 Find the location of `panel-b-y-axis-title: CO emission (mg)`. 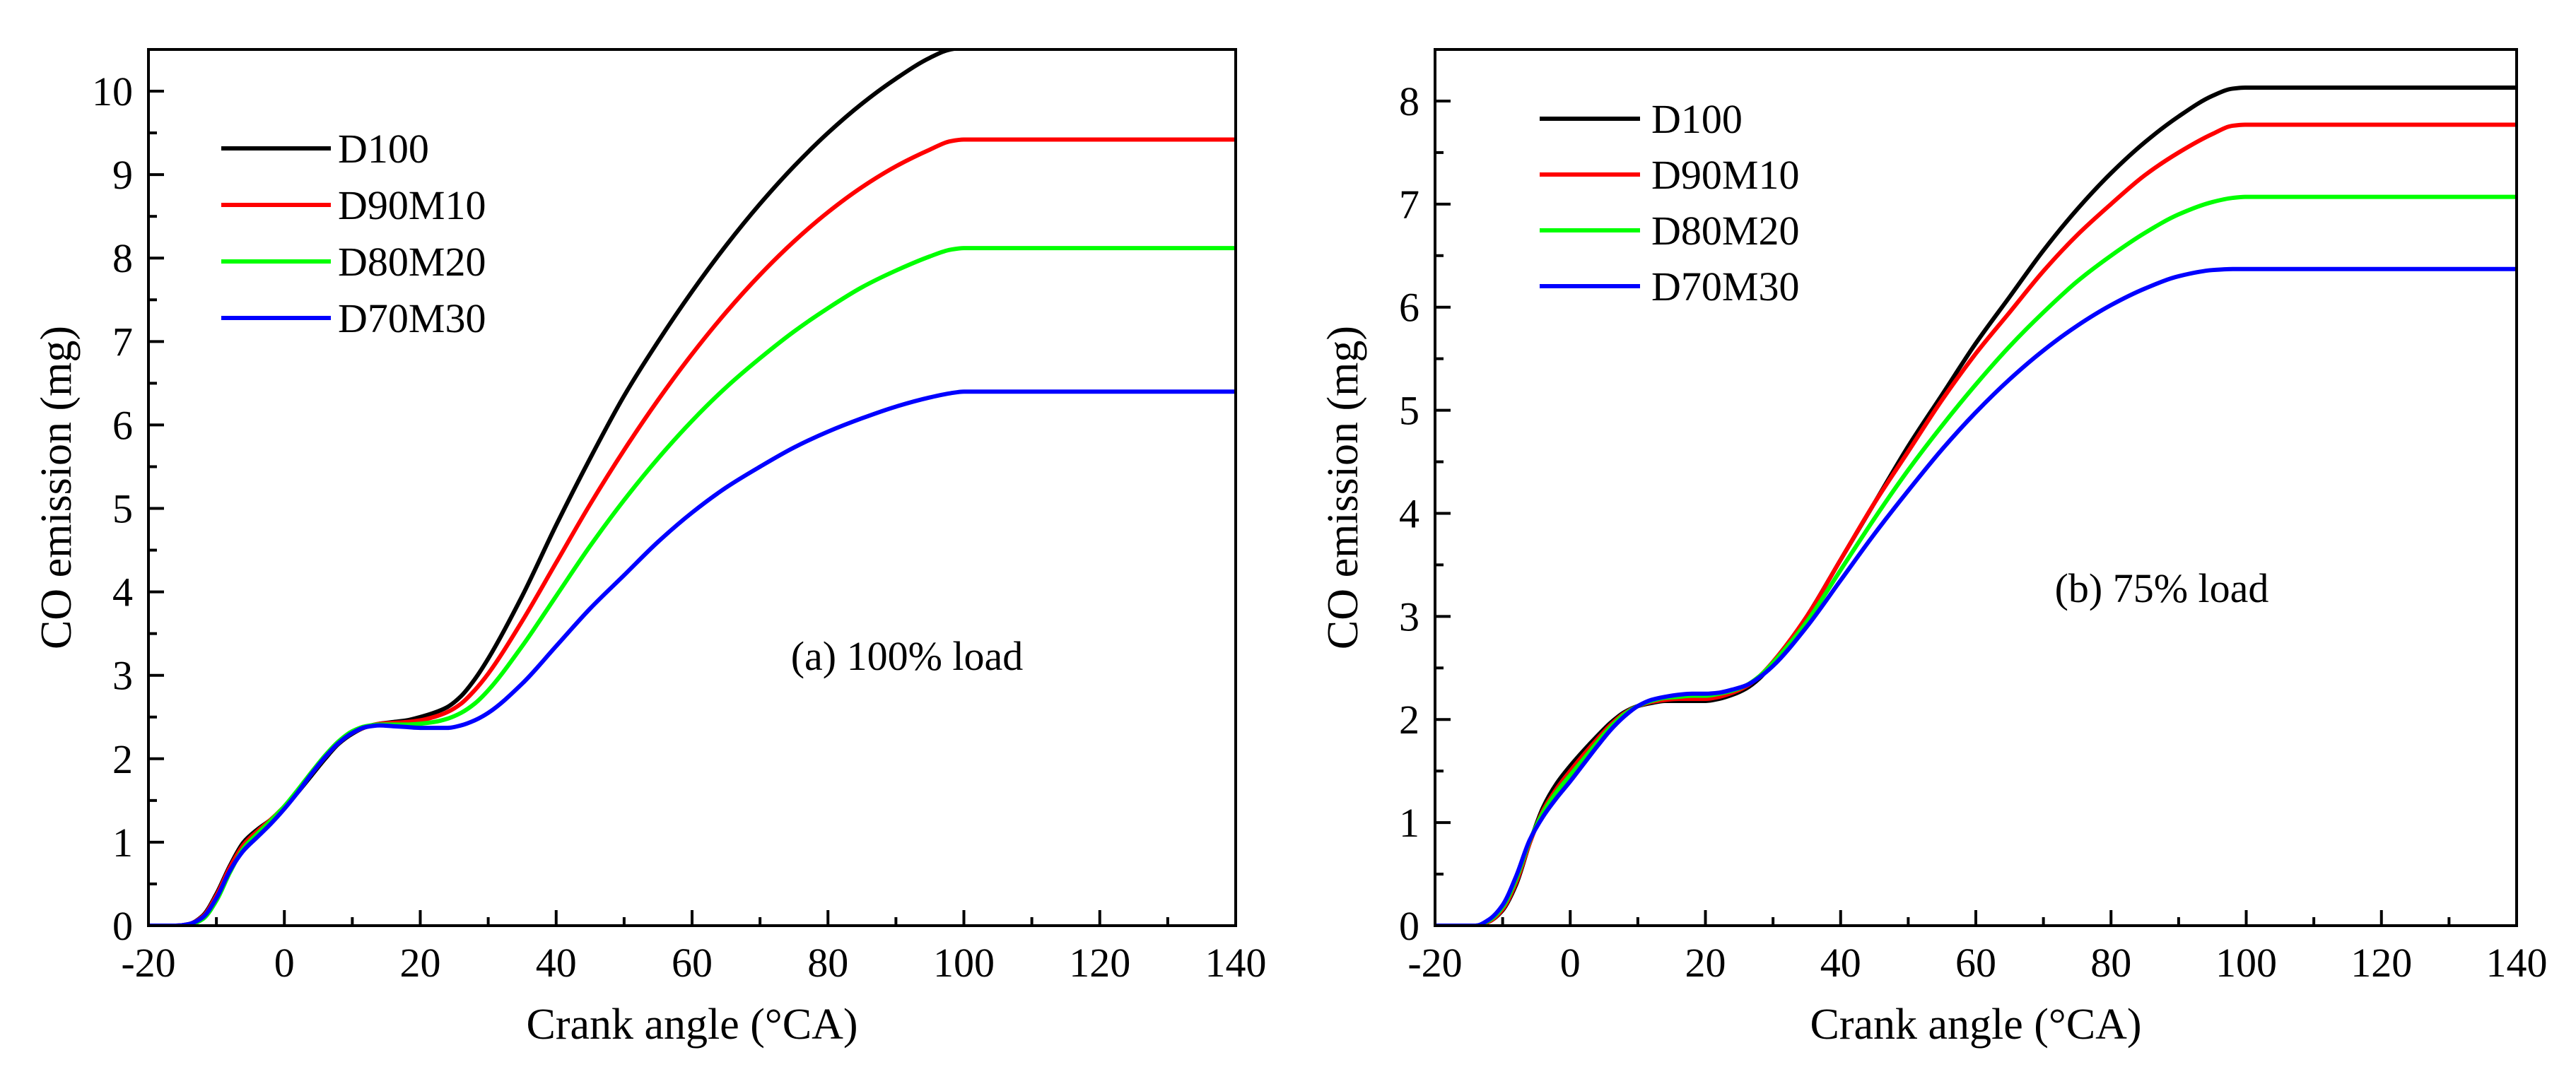

panel-b-y-axis-title: CO emission (mg) is located at coordinates (1343, 487).